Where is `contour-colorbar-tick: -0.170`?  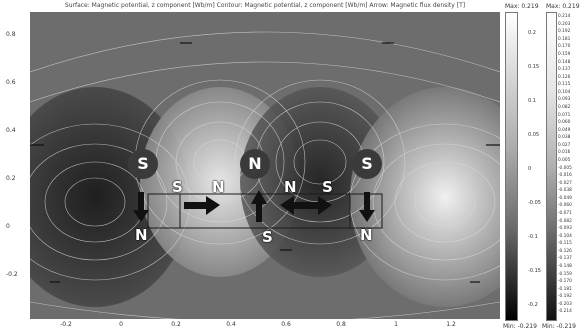
contour-colorbar-tick: -0.170 is located at coordinates (565, 282).